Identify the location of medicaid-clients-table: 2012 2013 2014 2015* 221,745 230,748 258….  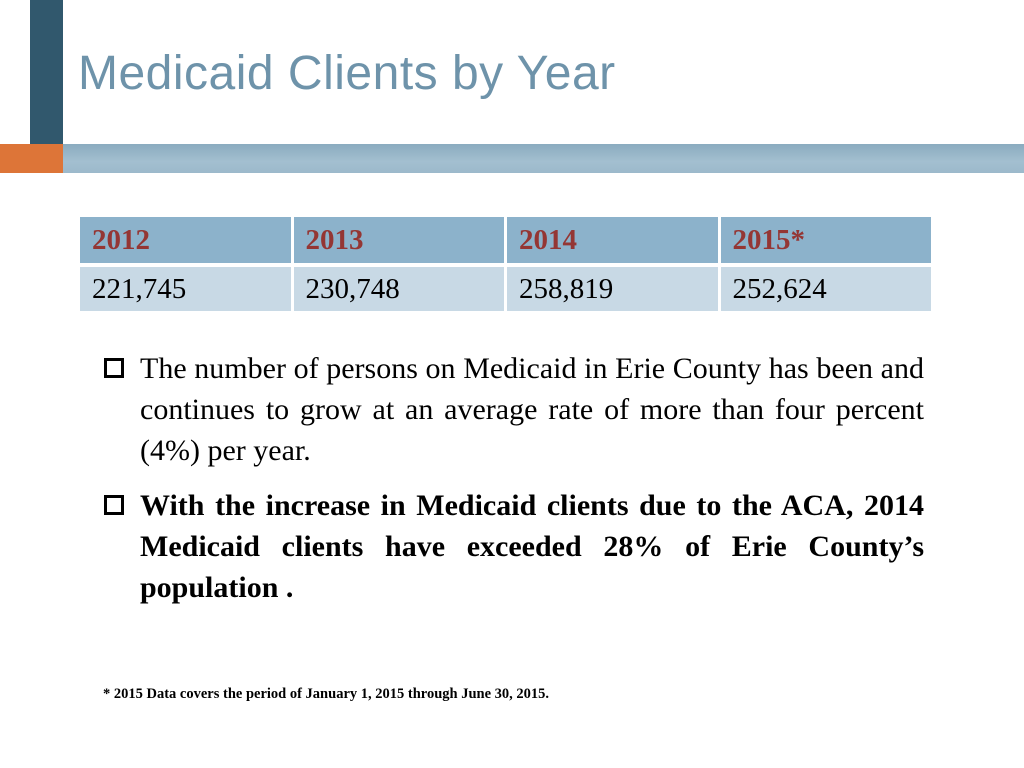
(505, 264).